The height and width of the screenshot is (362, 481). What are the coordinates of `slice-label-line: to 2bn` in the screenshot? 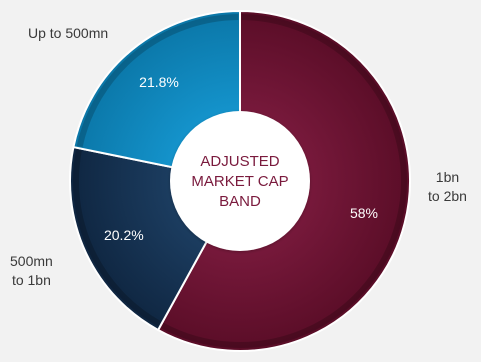 It's located at (447, 196).